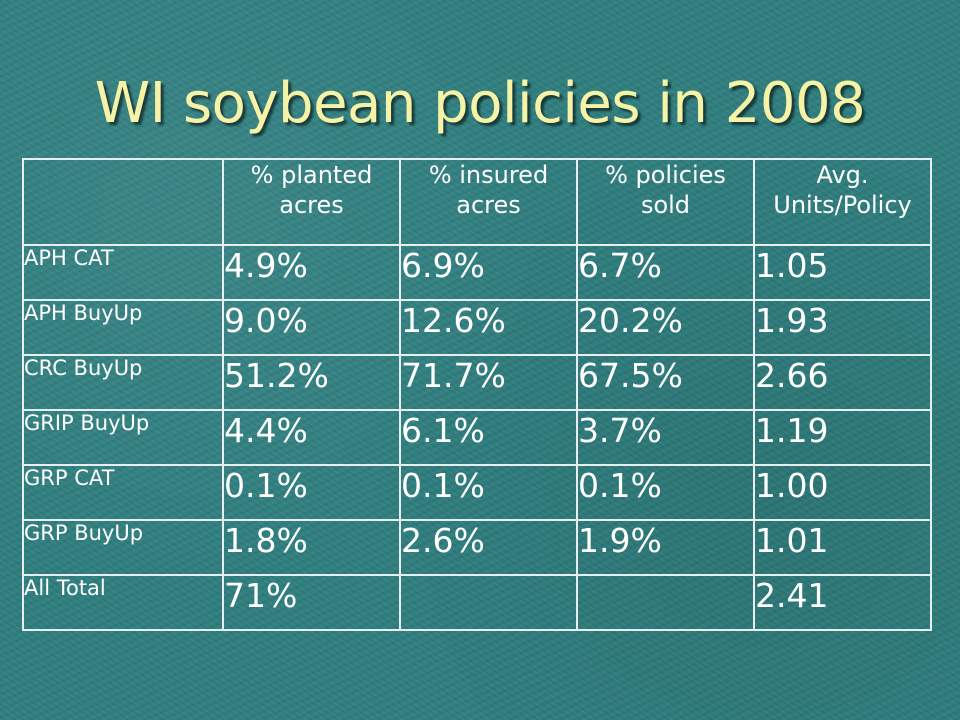 This screenshot has width=960, height=720. I want to click on slide-title: WI soybean policies in 2008, so click(480, 103).